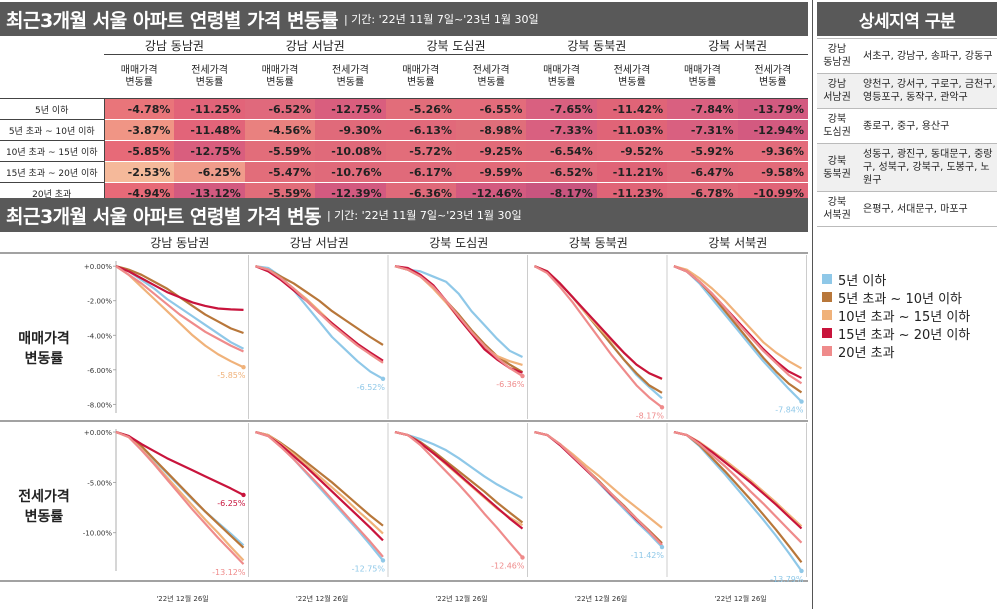  Describe the element at coordinates (702, 109) in the screenshot. I see `table-cell: -7.84%` at that location.